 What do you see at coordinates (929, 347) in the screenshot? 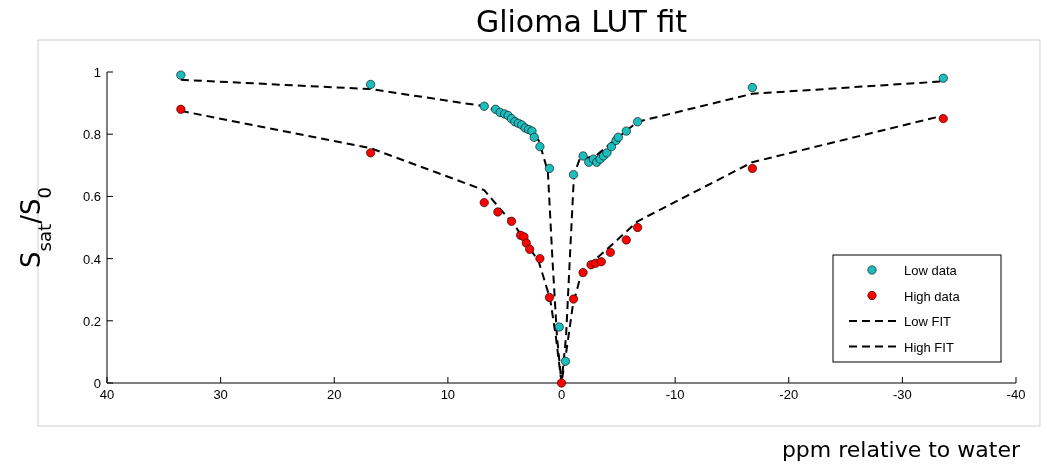
I see `legend-label: High FIT` at bounding box center [929, 347].